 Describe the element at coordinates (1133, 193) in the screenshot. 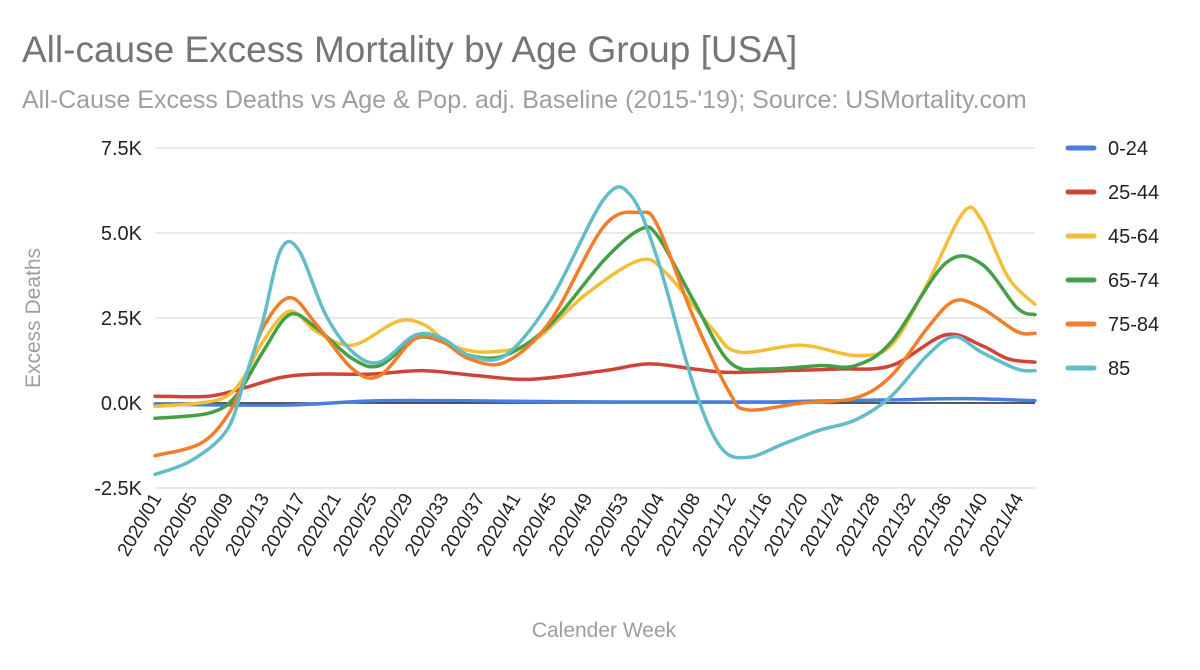

I see `legend-label: 25-44` at that location.